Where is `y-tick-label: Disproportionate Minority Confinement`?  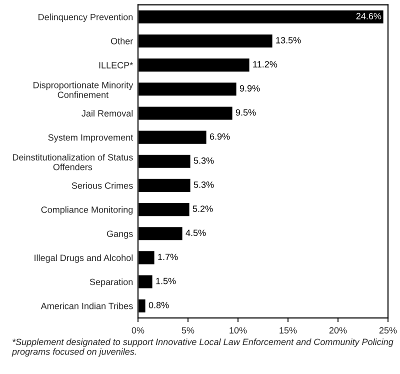
y-tick-label: Disproportionate Minority Confinement is located at coordinates (84, 90).